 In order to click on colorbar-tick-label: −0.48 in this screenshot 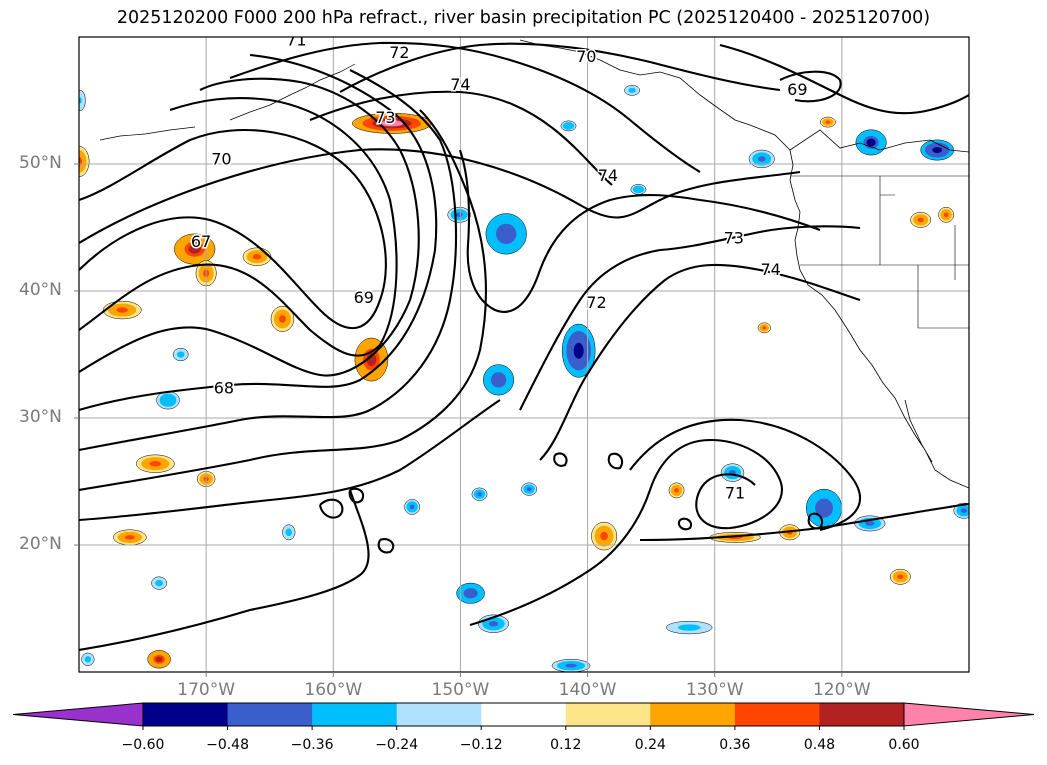, I will do `click(227, 745)`.